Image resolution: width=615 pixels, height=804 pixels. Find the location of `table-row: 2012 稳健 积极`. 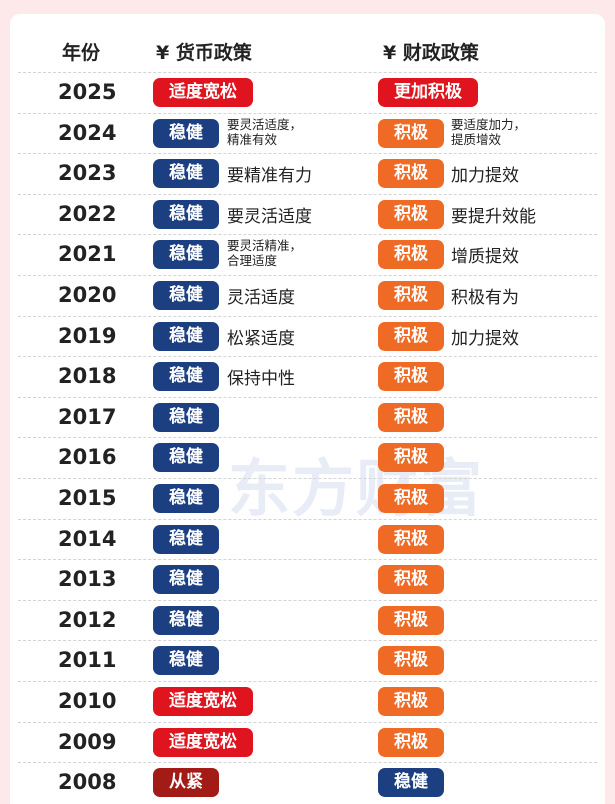

table-row: 2012 稳健 积极 is located at coordinates (307, 620).